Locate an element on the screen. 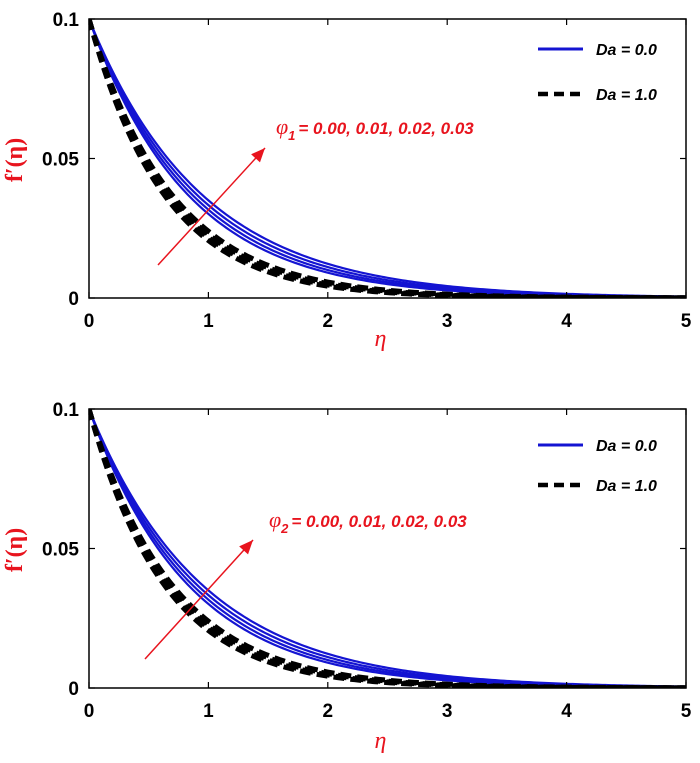 The width and height of the screenshot is (700, 763). phi-annotation: φ2 = 0.00, 0.01, 0.02, 0.03 is located at coordinates (368, 521).